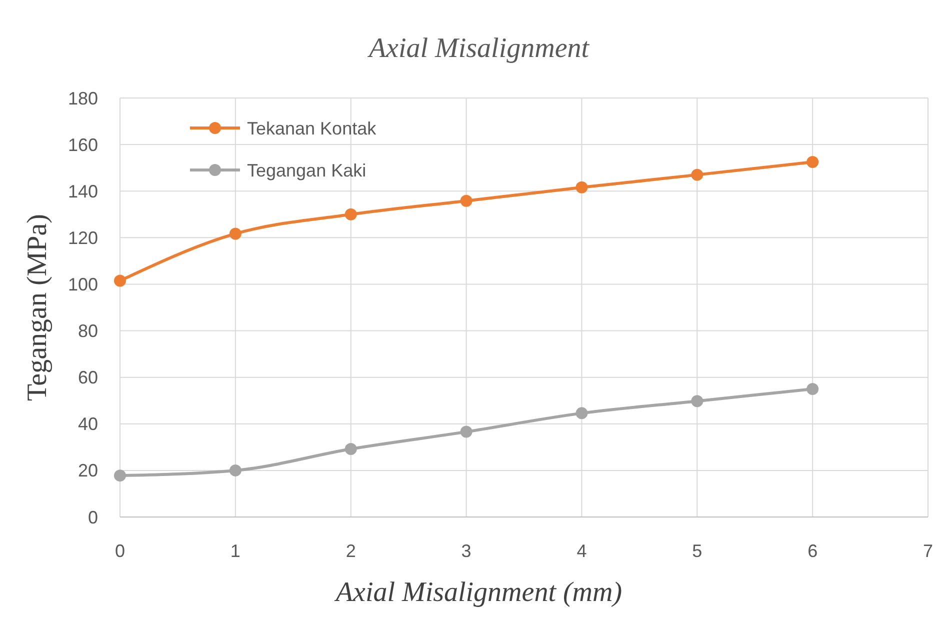 This screenshot has height=618, width=942. Describe the element at coordinates (88, 378) in the screenshot. I see `y-tick-label: 60` at that location.